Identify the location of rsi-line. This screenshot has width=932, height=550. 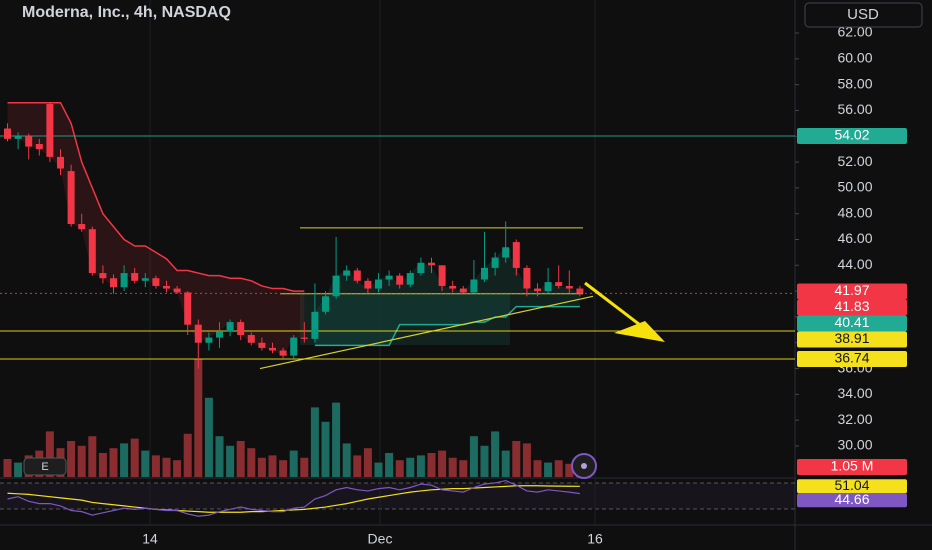
(293, 498).